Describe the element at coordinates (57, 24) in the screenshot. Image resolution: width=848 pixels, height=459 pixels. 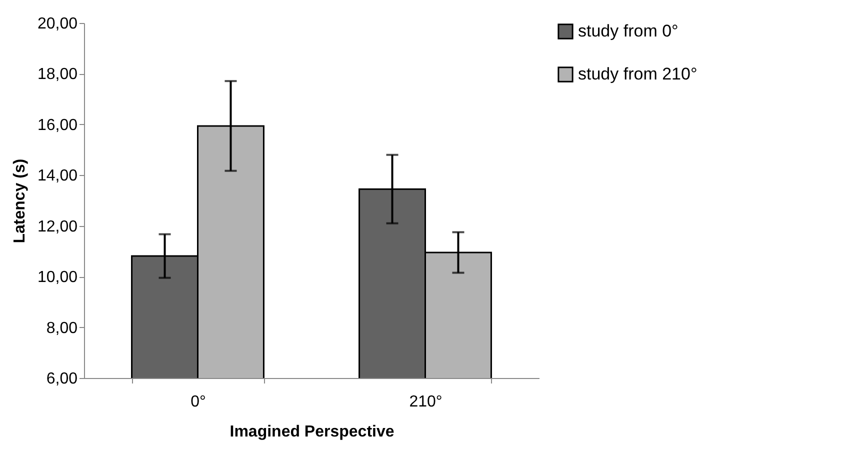
I see `y-tick-label: 20,00` at that location.